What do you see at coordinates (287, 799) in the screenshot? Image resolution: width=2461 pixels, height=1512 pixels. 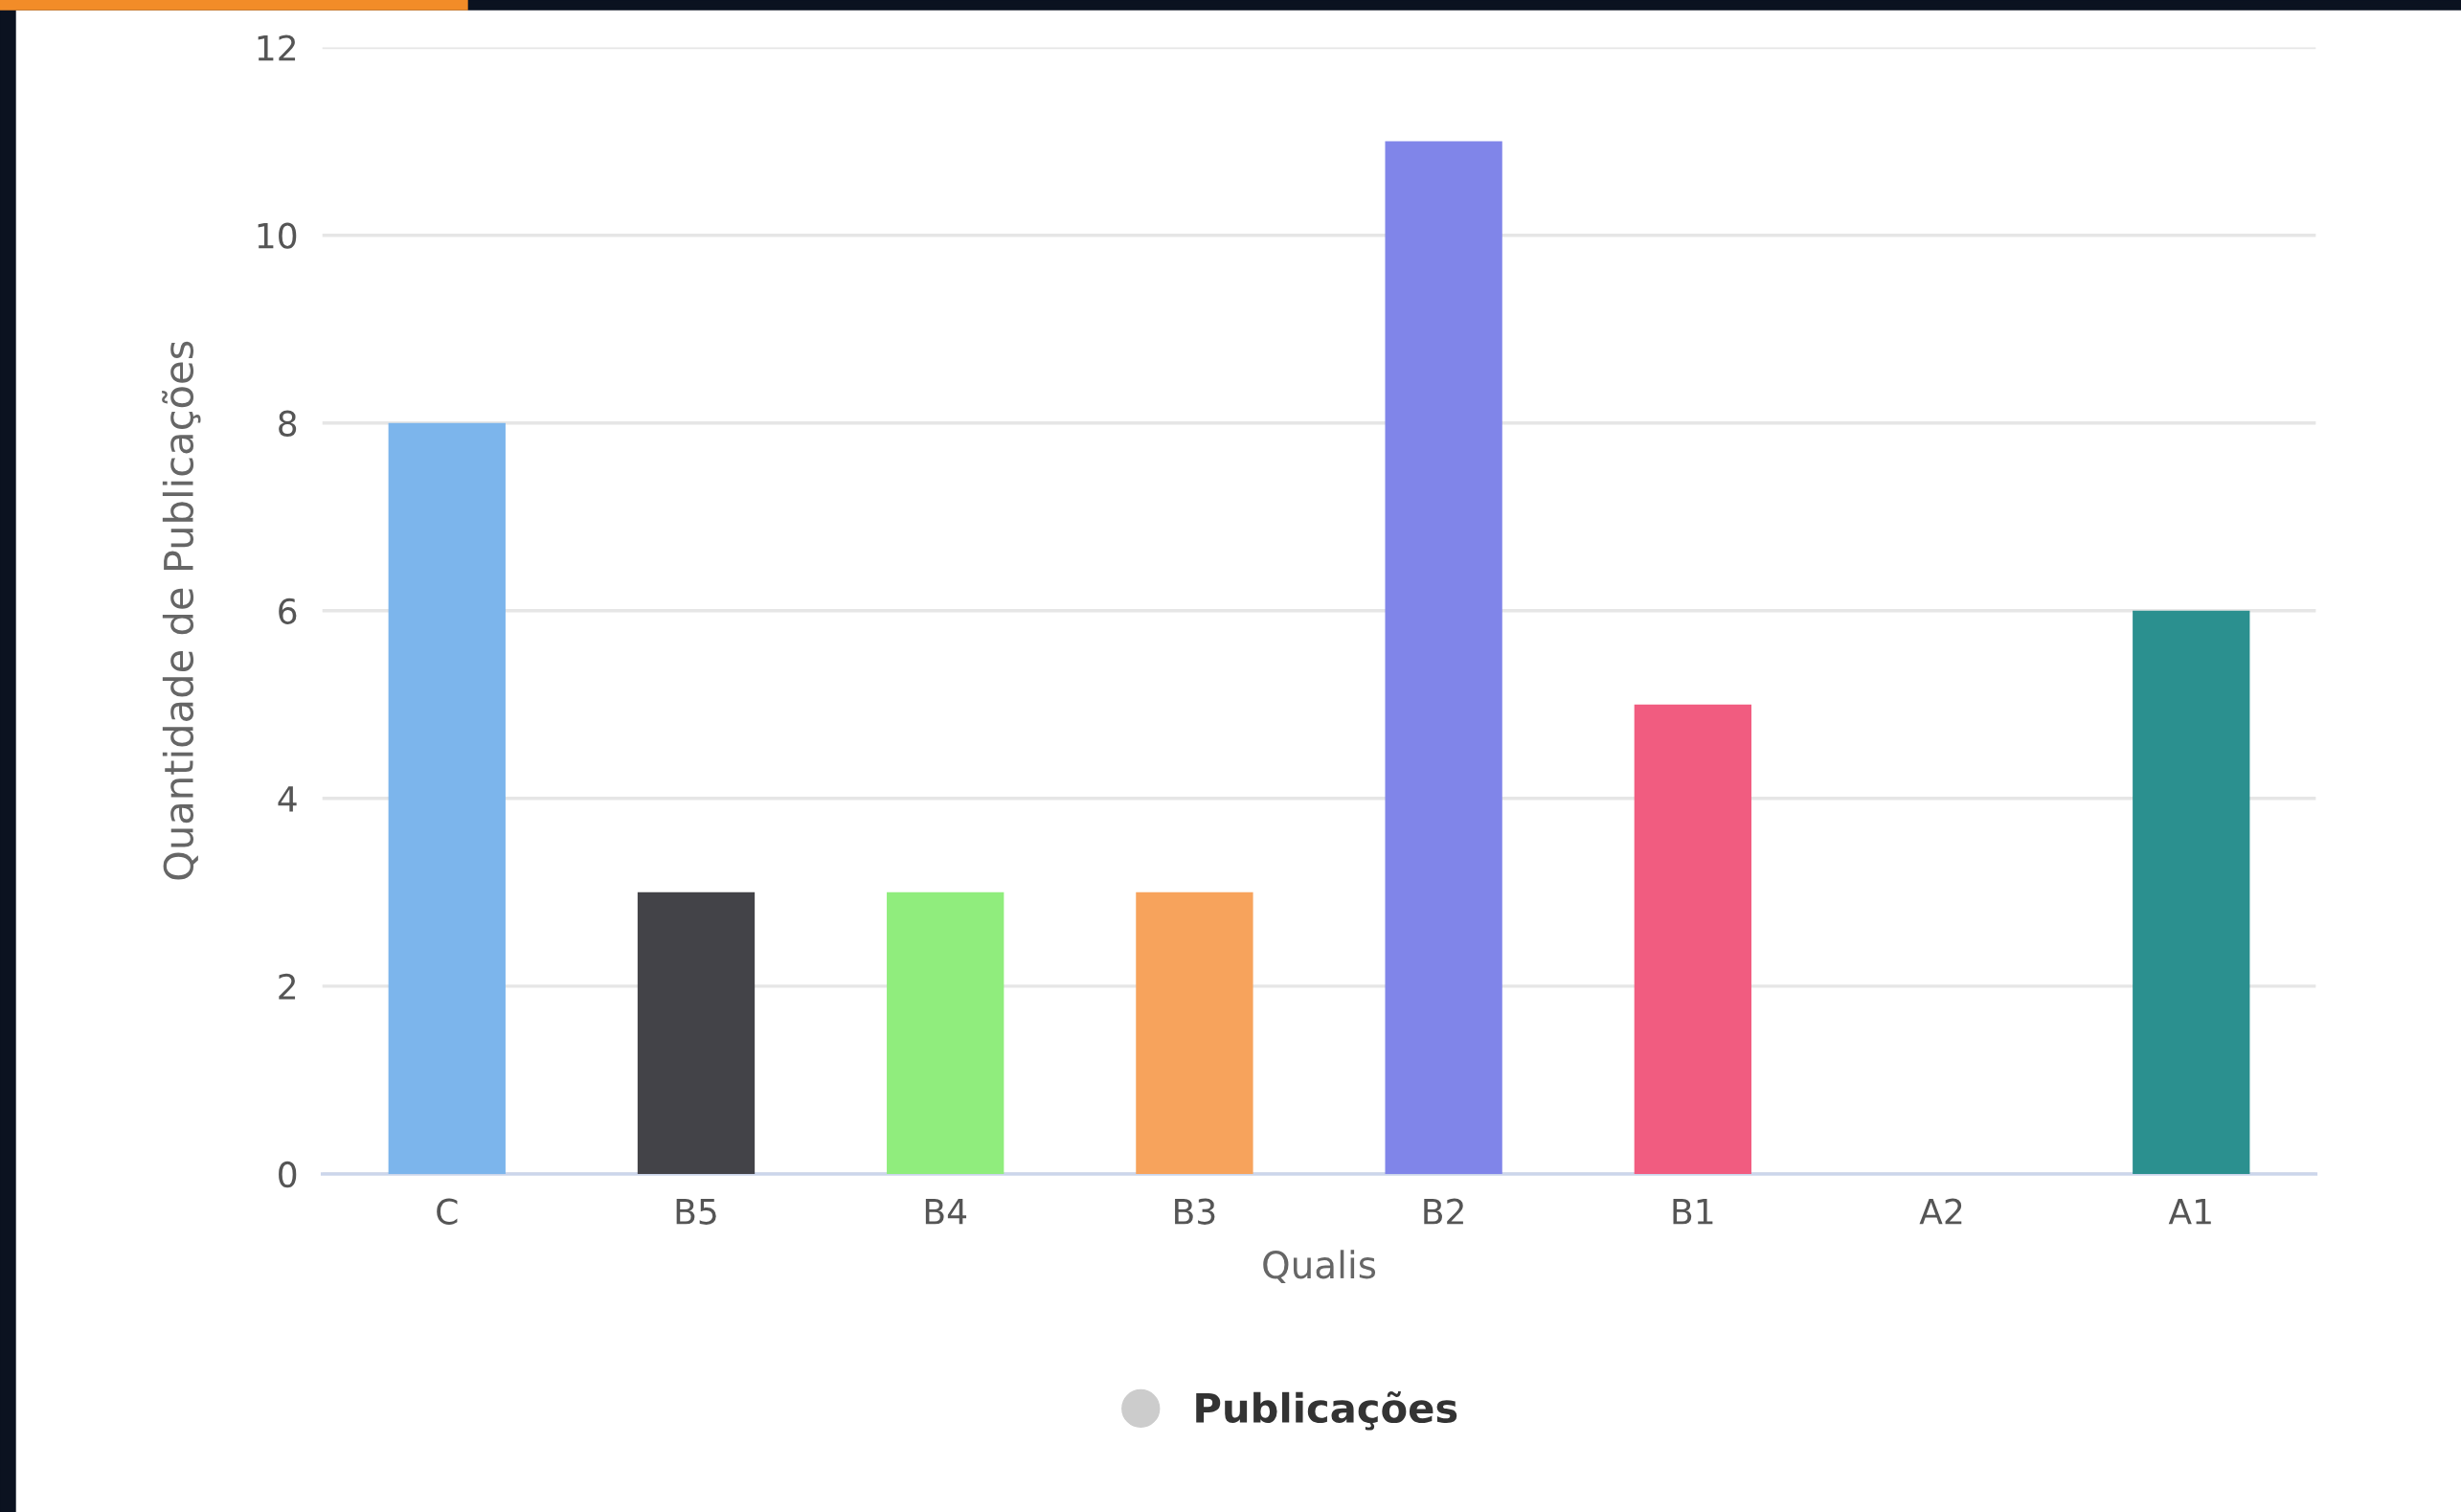 I see `y-tick-label: 4` at bounding box center [287, 799].